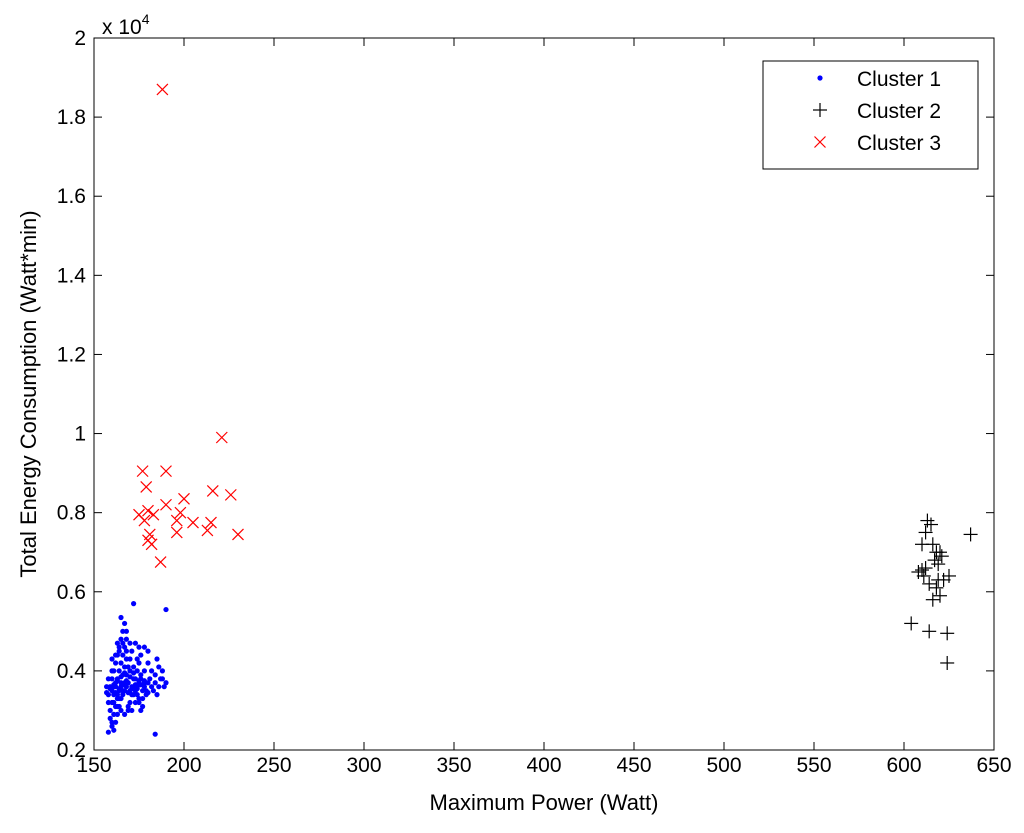  I want to click on x-tick-label: 500, so click(723, 765).